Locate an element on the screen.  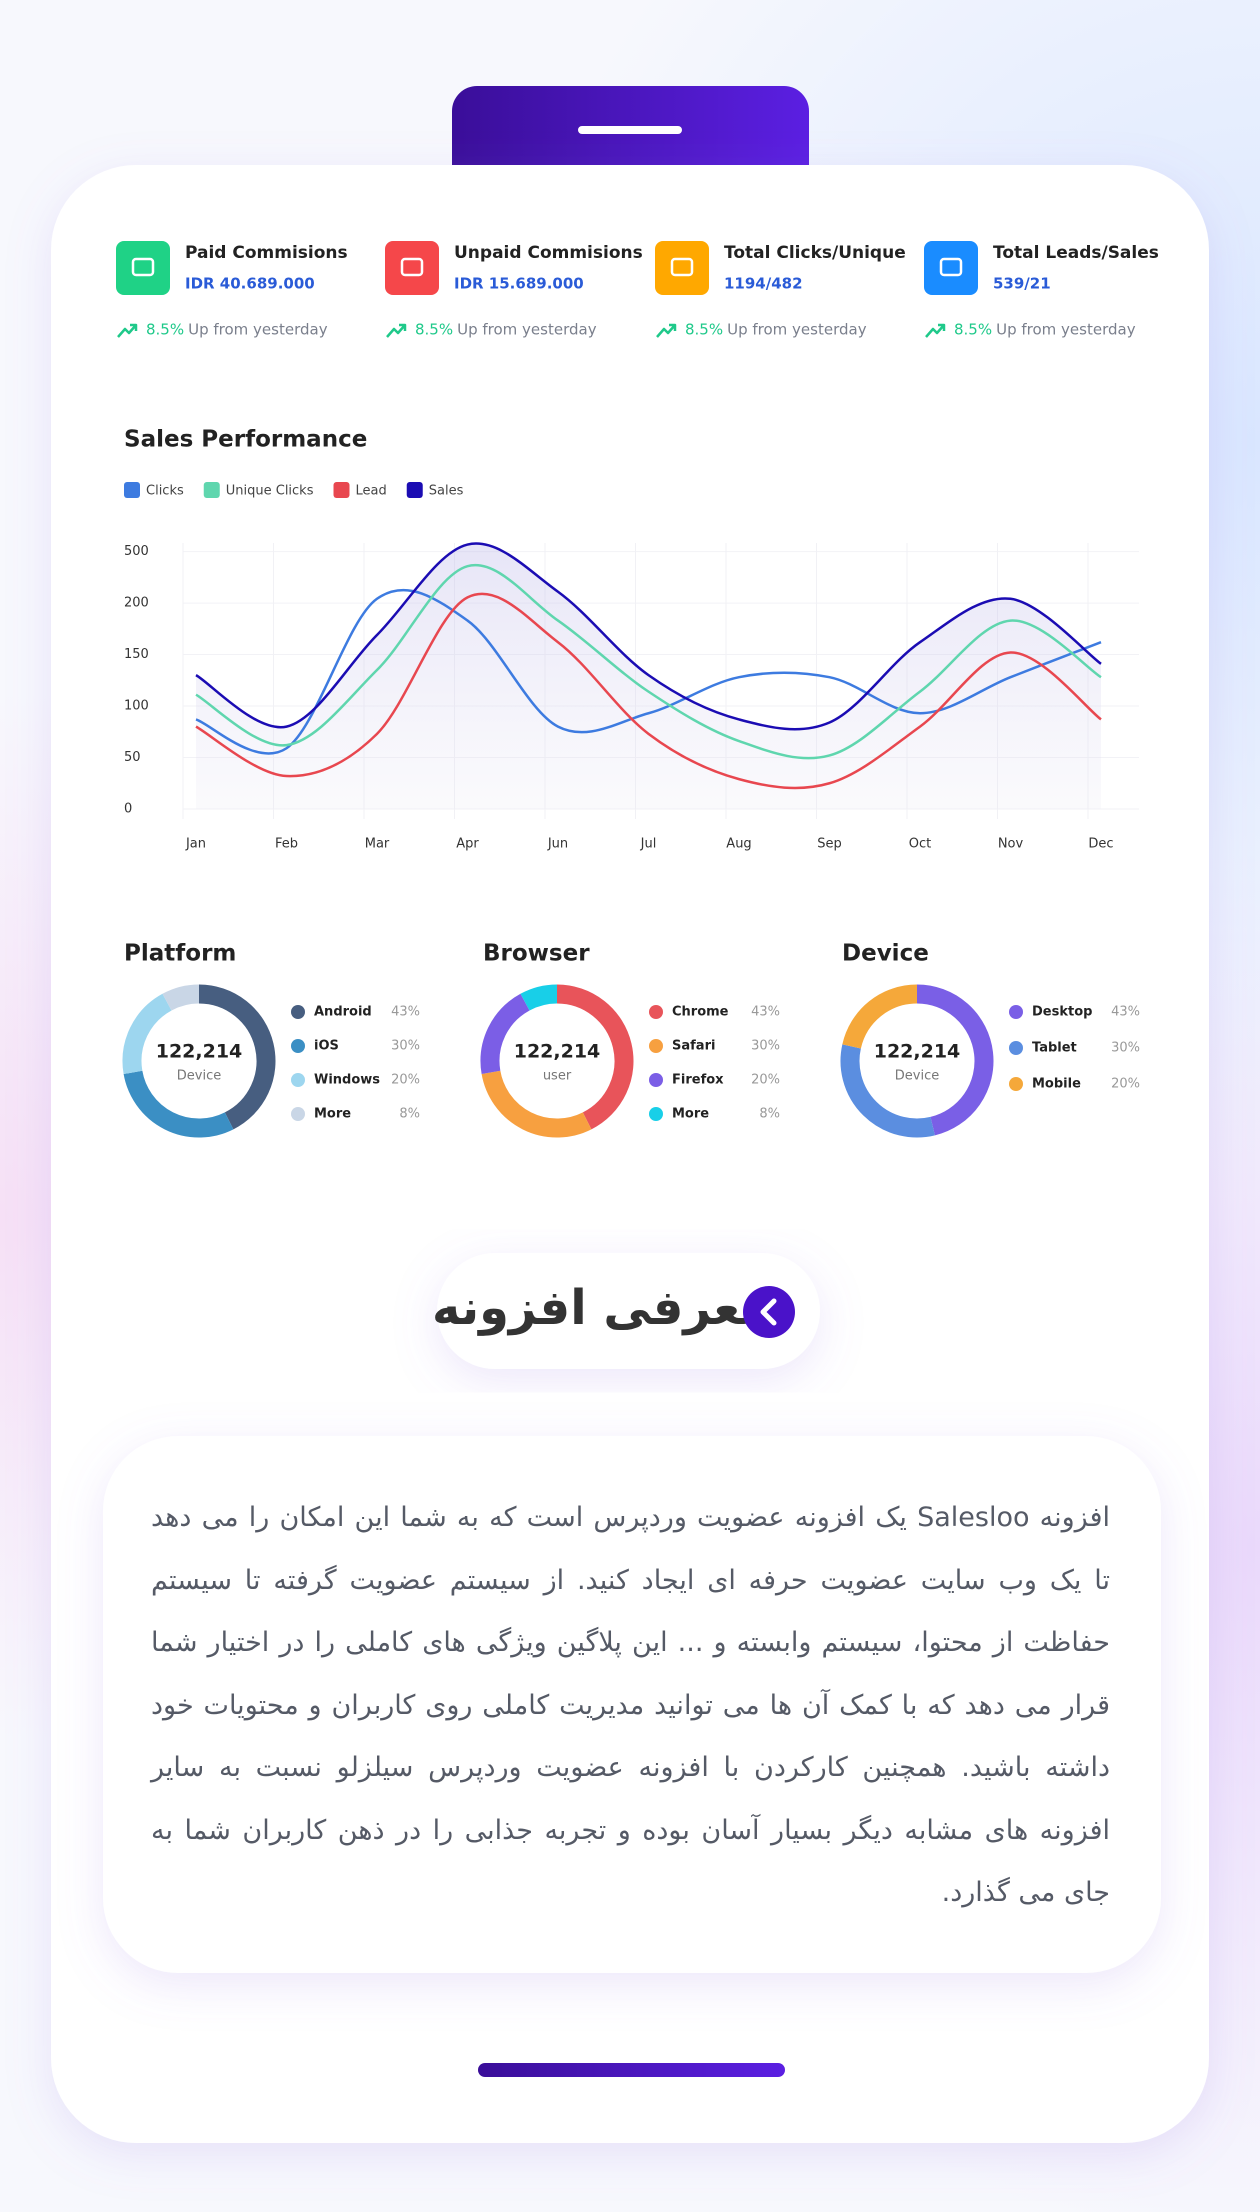
x-tick-label: Jan is located at coordinates (195, 844).